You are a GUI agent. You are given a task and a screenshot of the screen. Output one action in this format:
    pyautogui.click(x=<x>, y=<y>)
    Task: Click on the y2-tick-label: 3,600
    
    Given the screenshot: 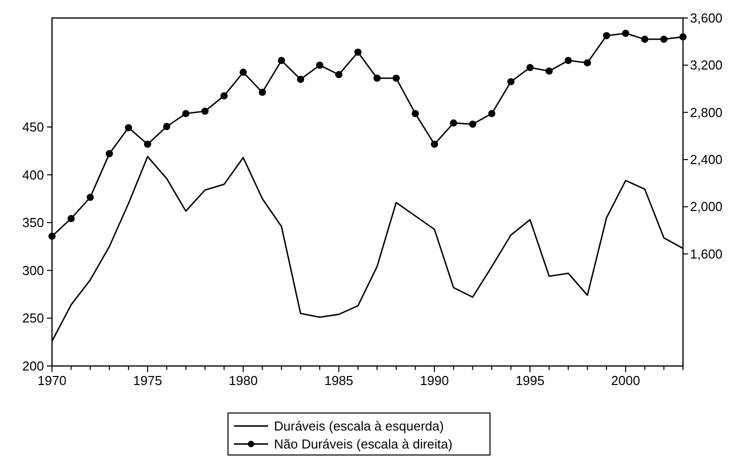 What is the action you would take?
    pyautogui.click(x=706, y=18)
    